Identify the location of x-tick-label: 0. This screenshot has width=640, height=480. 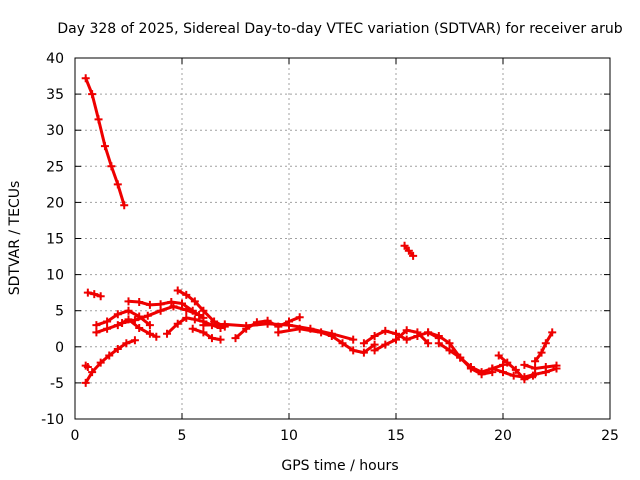
(75, 436).